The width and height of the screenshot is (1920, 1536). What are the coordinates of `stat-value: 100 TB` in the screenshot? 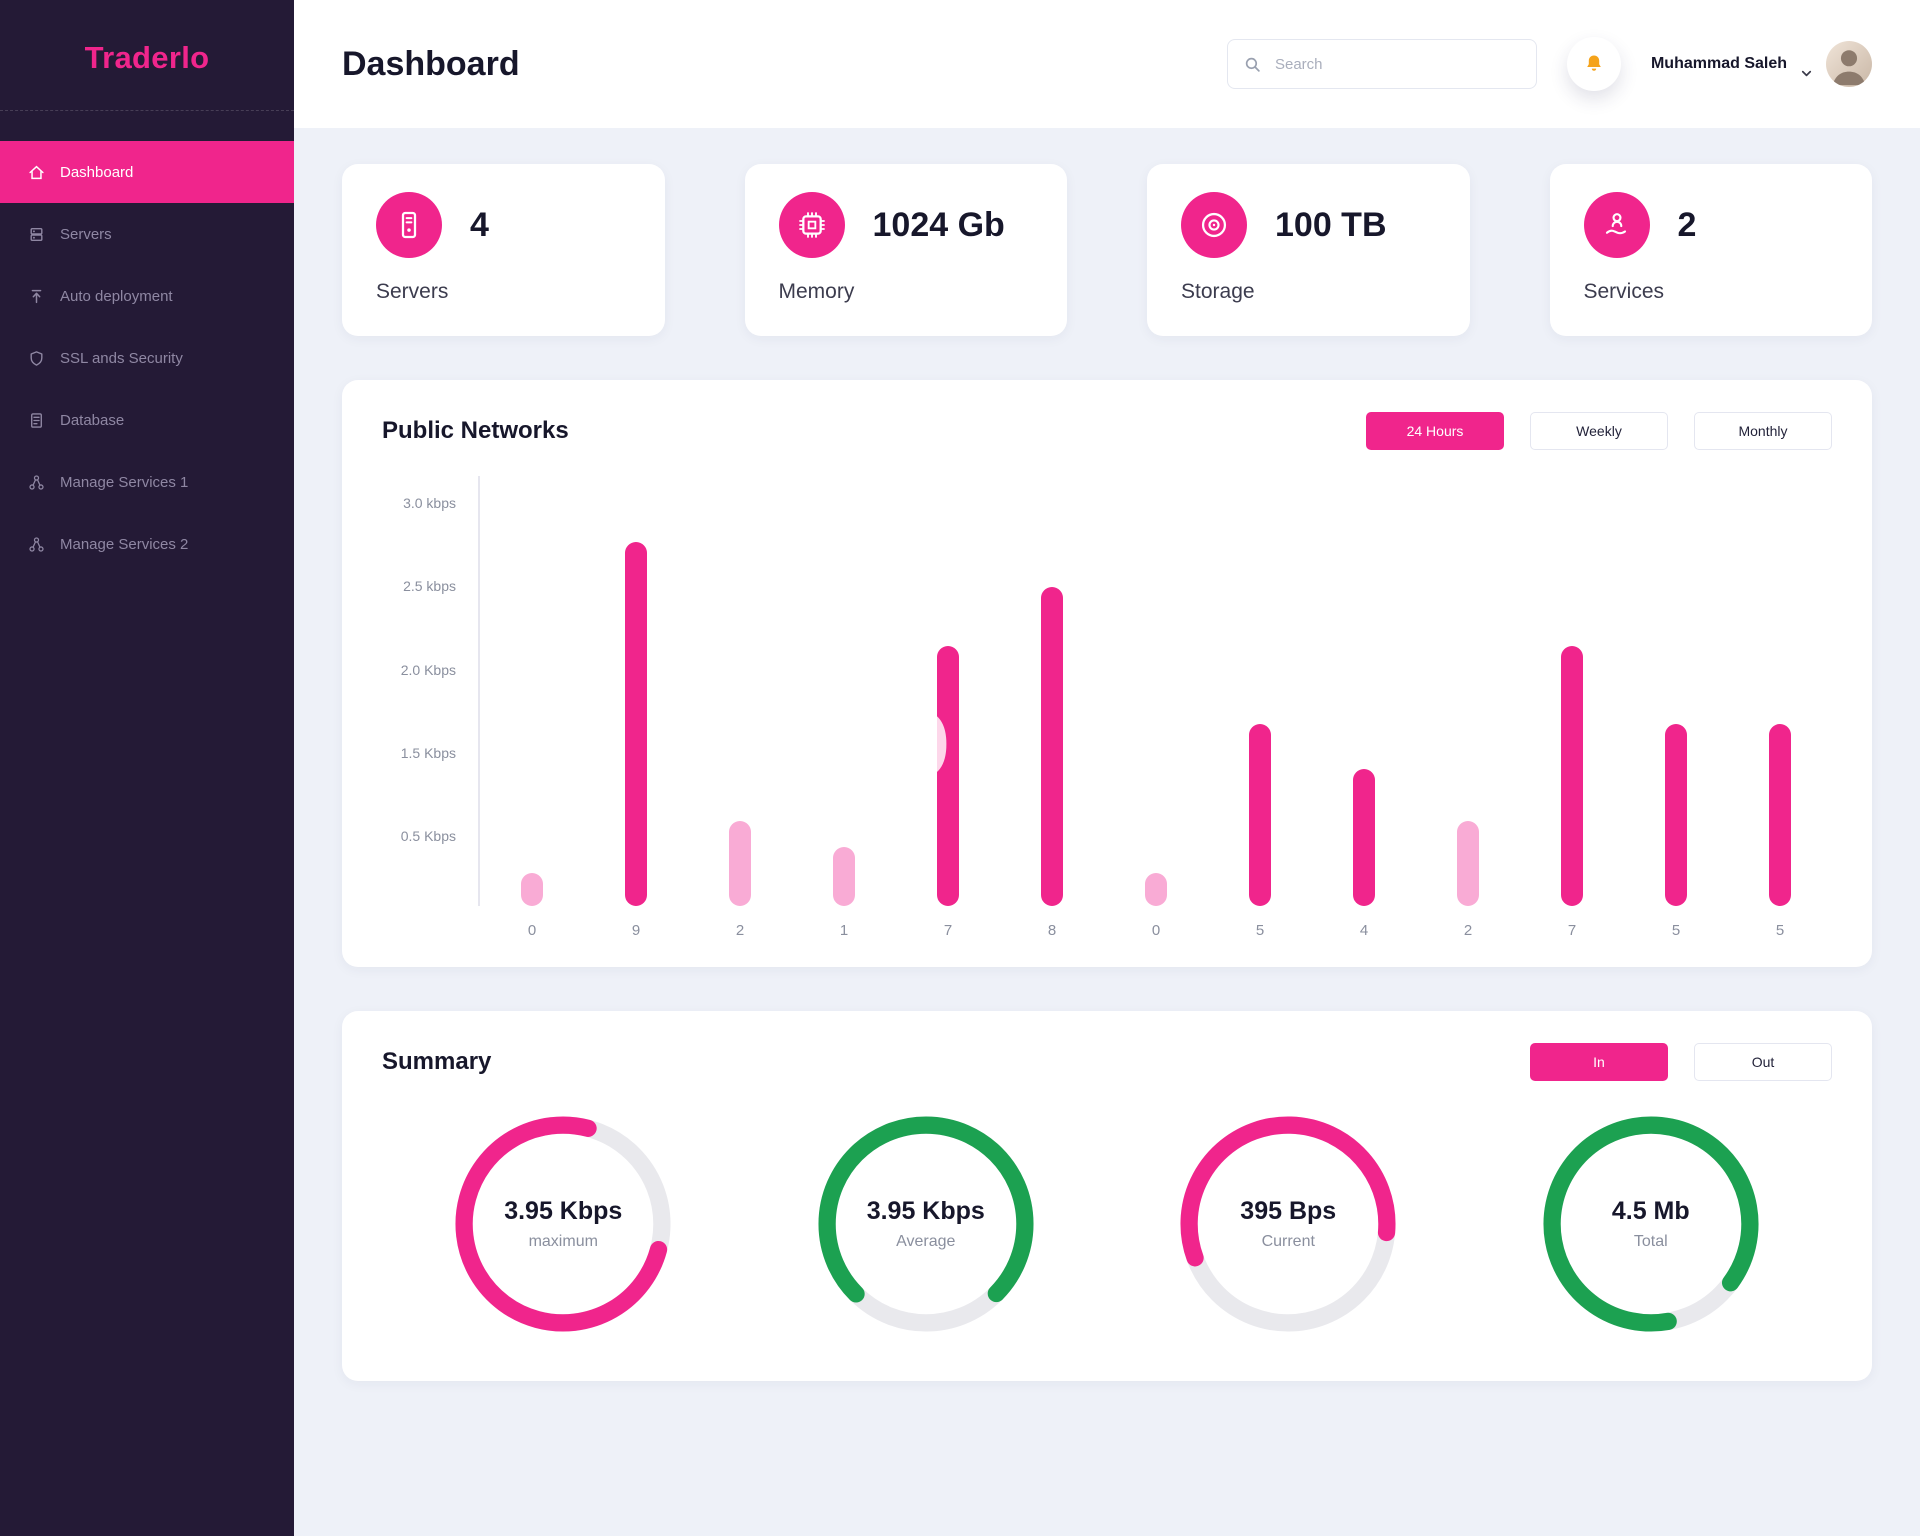 It's located at (1331, 224).